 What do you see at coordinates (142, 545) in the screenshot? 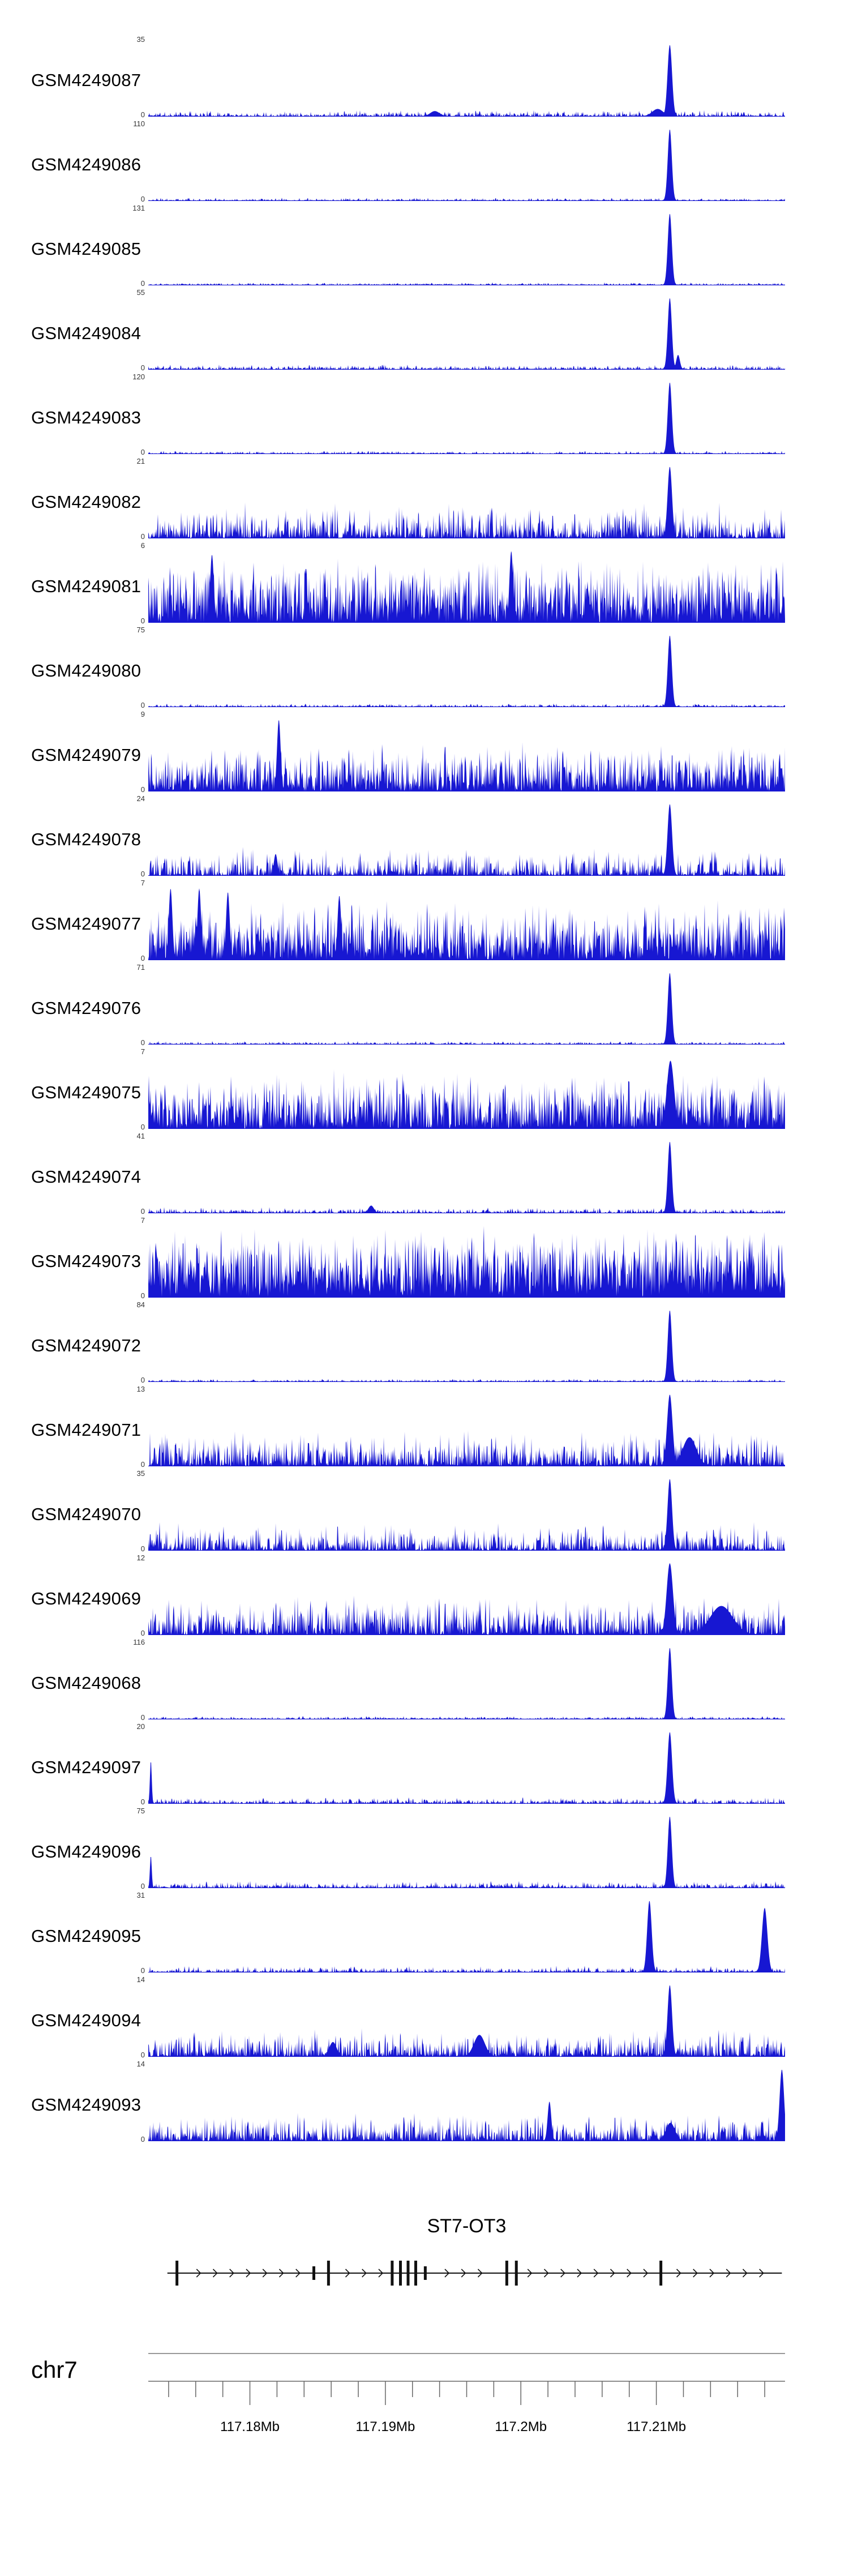
I see `track-ymax-label: 6` at bounding box center [142, 545].